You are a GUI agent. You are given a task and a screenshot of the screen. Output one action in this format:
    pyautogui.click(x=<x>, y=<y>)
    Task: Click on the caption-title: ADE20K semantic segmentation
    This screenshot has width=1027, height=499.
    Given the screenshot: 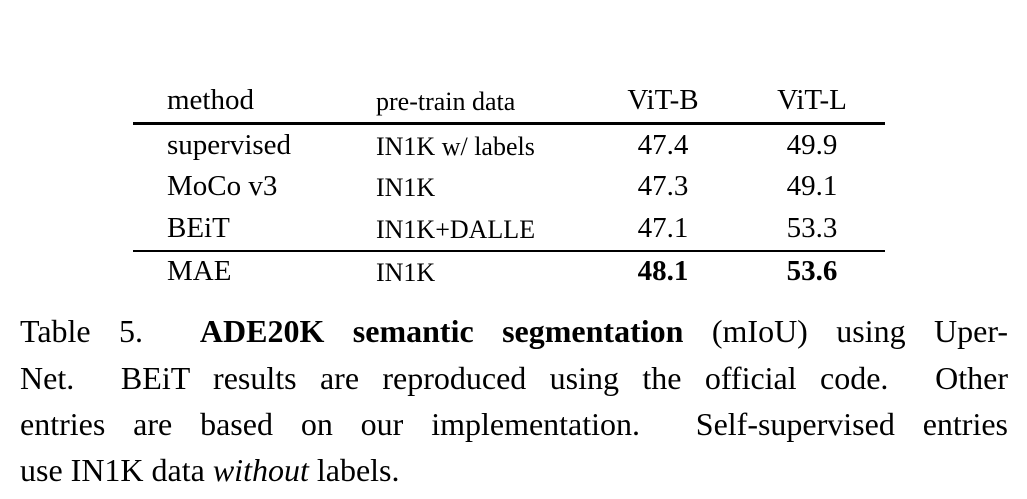 What is the action you would take?
    pyautogui.click(x=441, y=331)
    